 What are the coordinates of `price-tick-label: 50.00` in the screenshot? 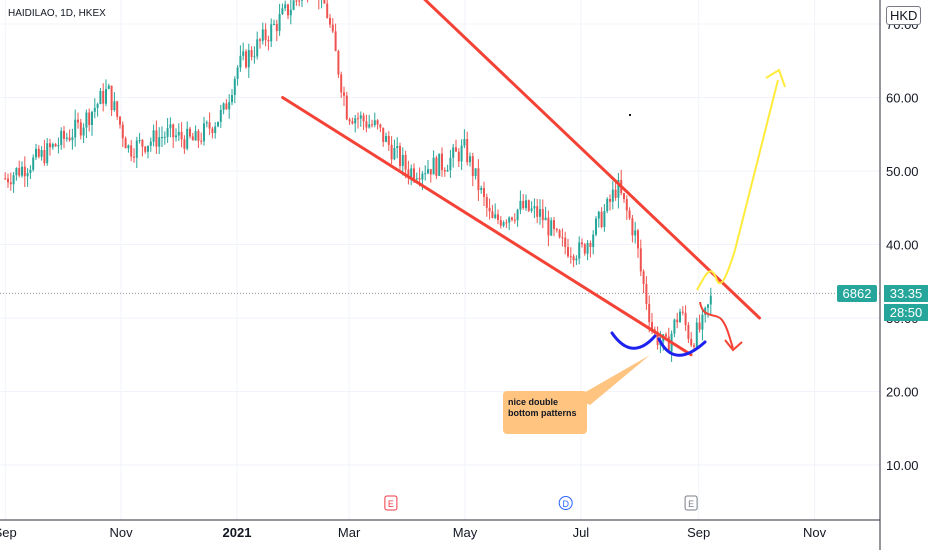 It's located at (902, 171).